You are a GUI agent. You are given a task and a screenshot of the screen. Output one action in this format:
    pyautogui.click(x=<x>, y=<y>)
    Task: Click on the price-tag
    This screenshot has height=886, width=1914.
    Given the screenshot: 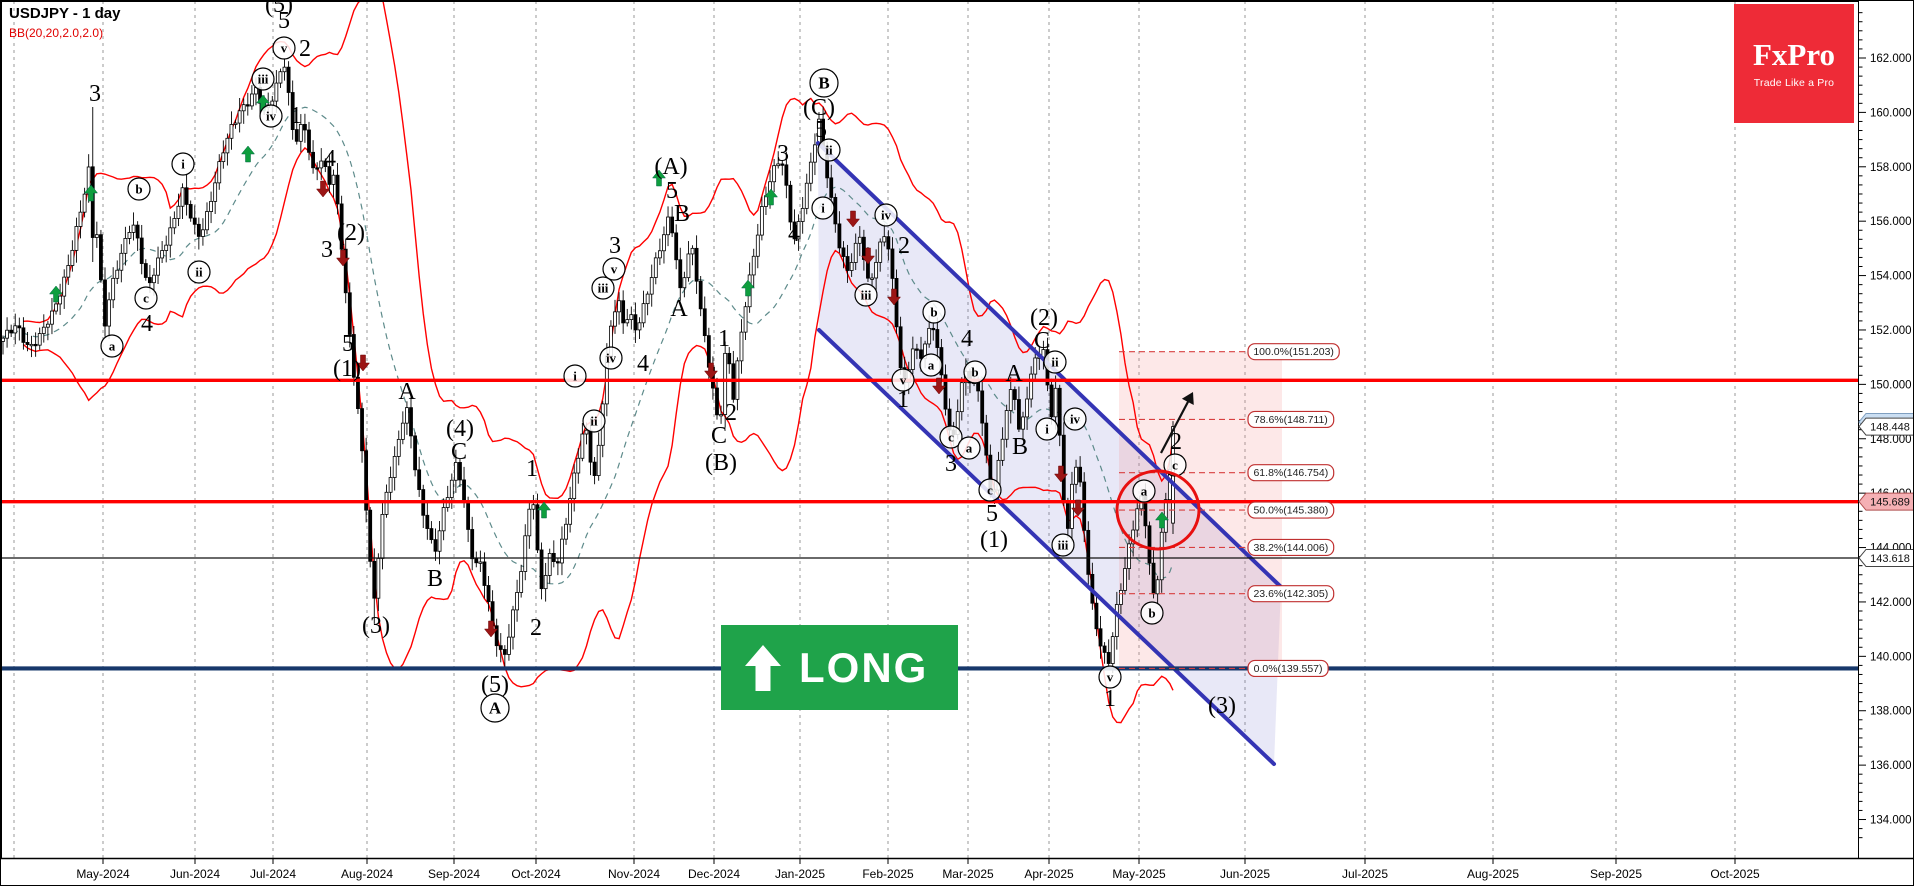 What is the action you would take?
    pyautogui.click(x=1885, y=501)
    